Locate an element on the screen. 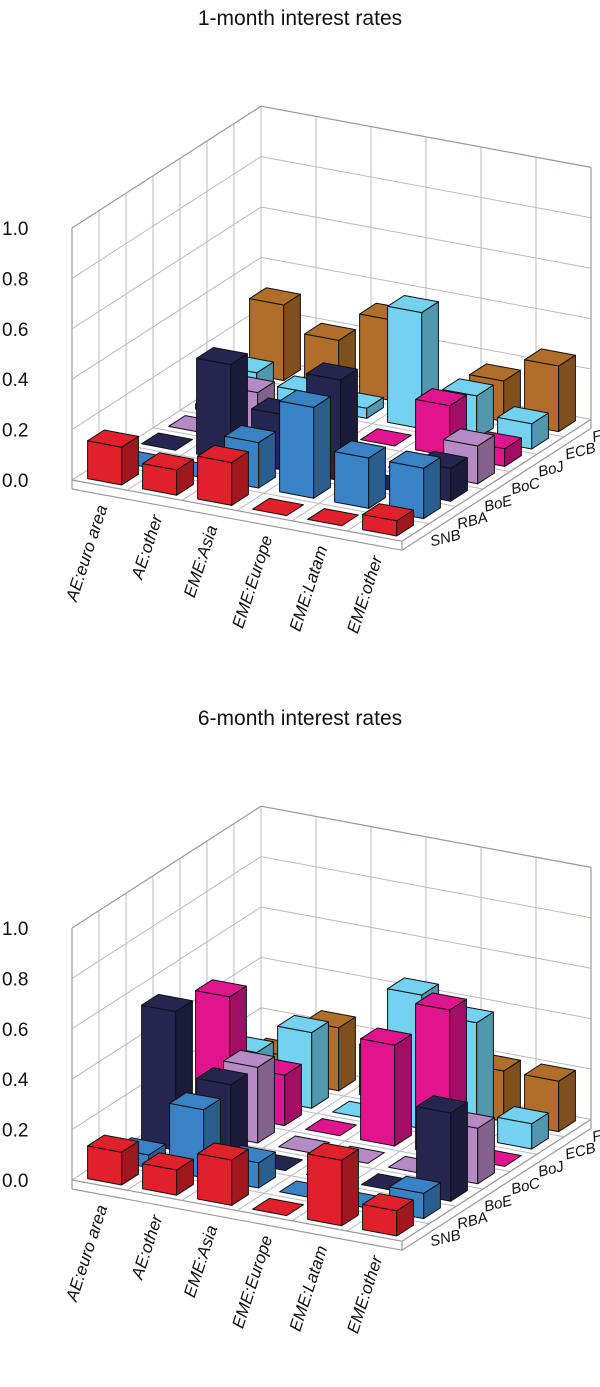 This screenshot has width=600, height=1387. x-category-label: EME:Asia is located at coordinates (200, 1261).